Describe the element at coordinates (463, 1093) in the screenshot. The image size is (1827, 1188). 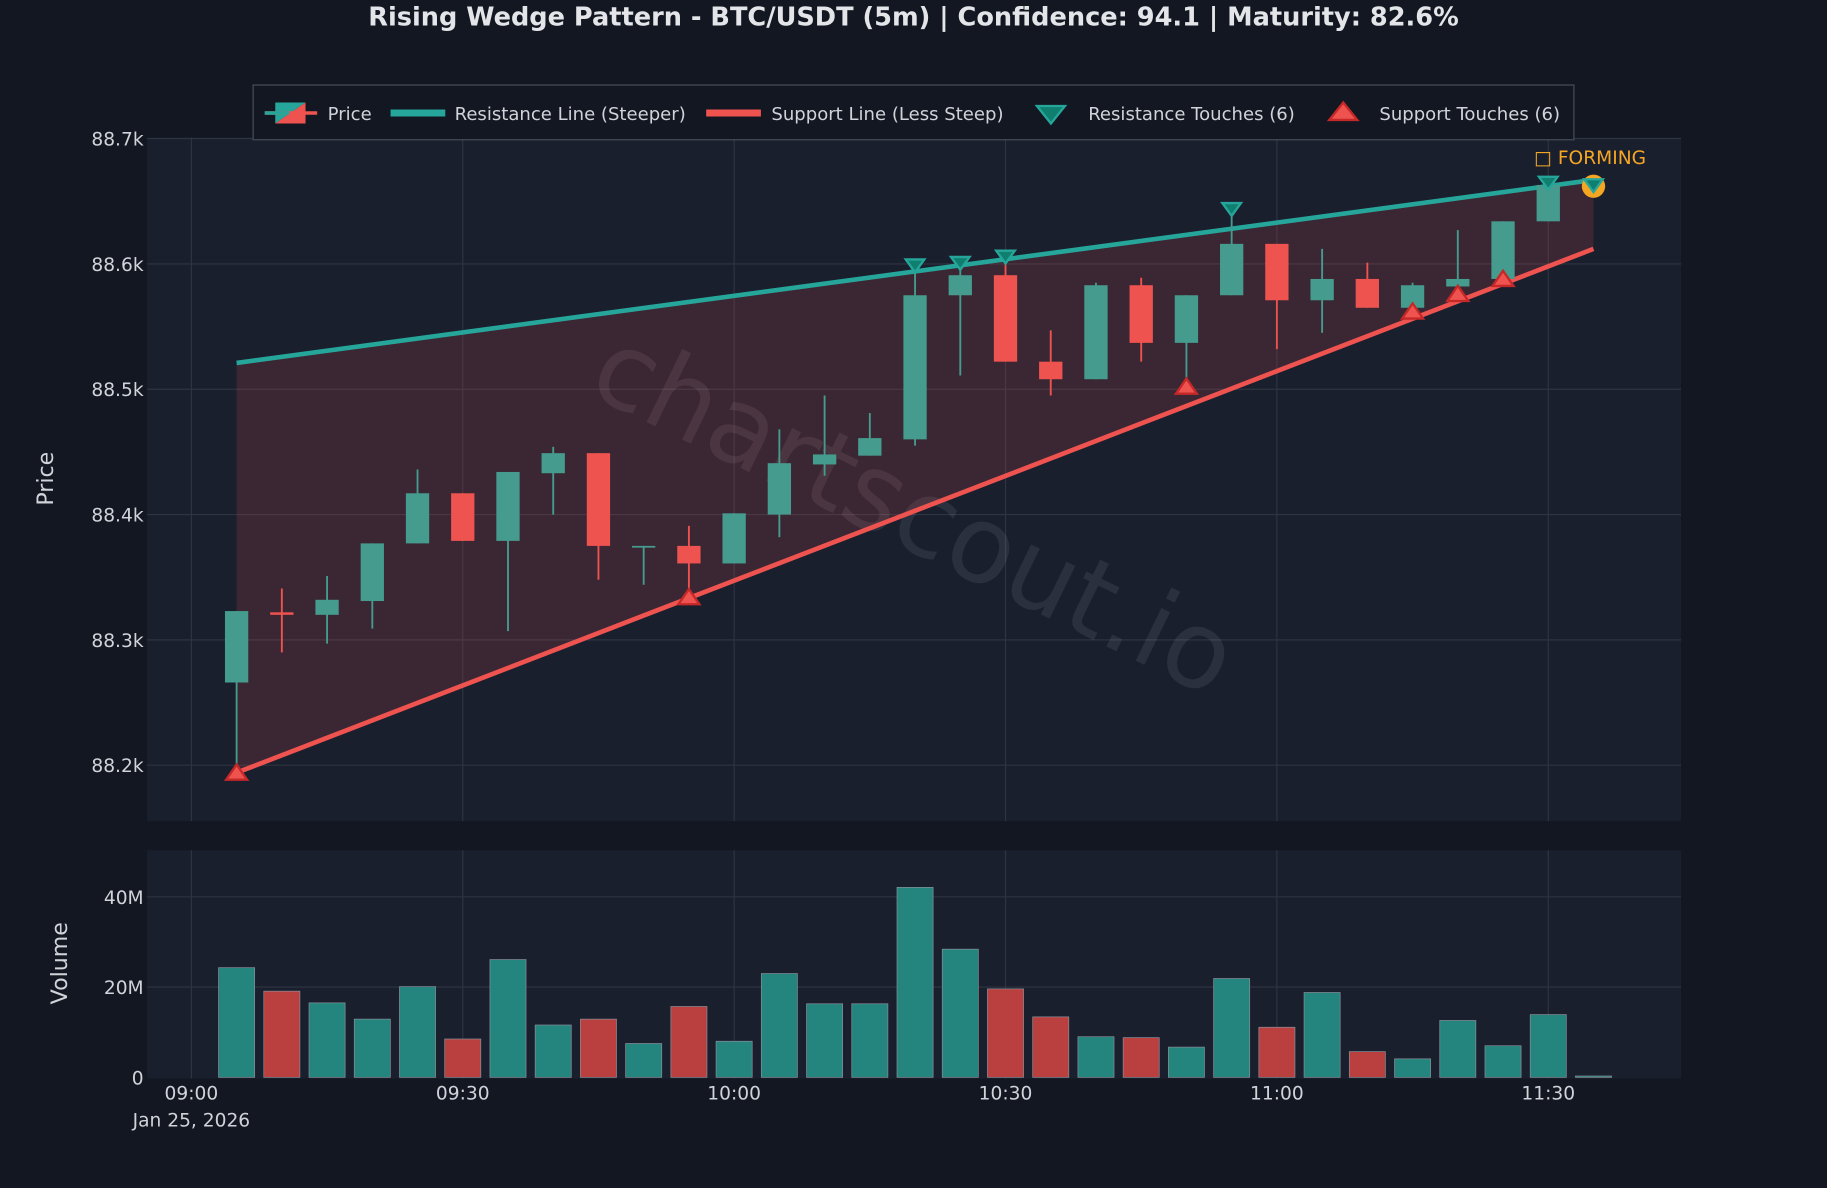
I see `time-tick-label: 09:30` at that location.